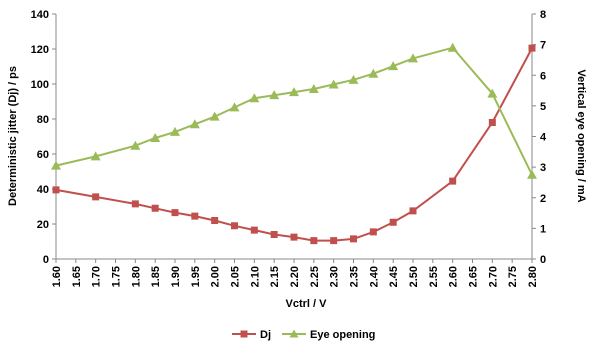  Describe the element at coordinates (543, 168) in the screenshot. I see `y-right-tick-label: 3` at that location.